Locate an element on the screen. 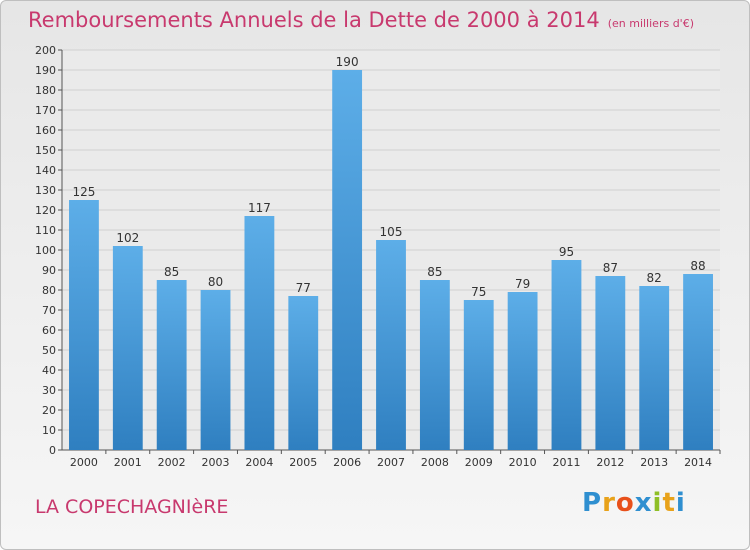 This screenshot has height=550, width=750. y-tick-label: 150 is located at coordinates (45, 150).